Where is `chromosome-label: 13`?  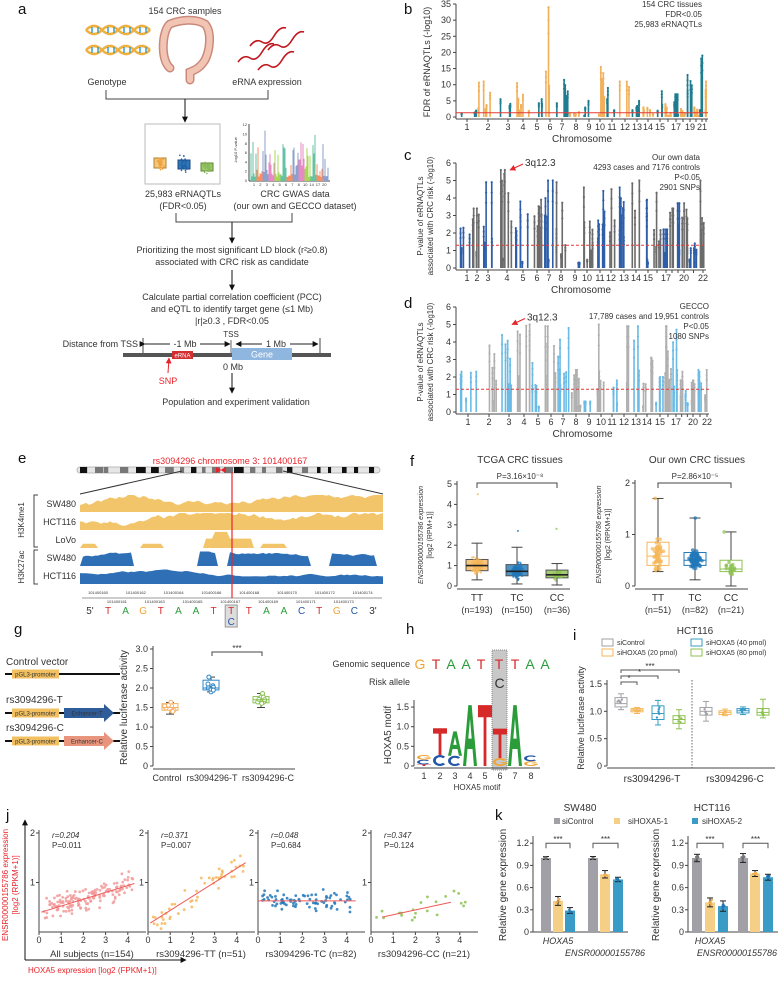 chromosome-label: 13 is located at coordinates (636, 422).